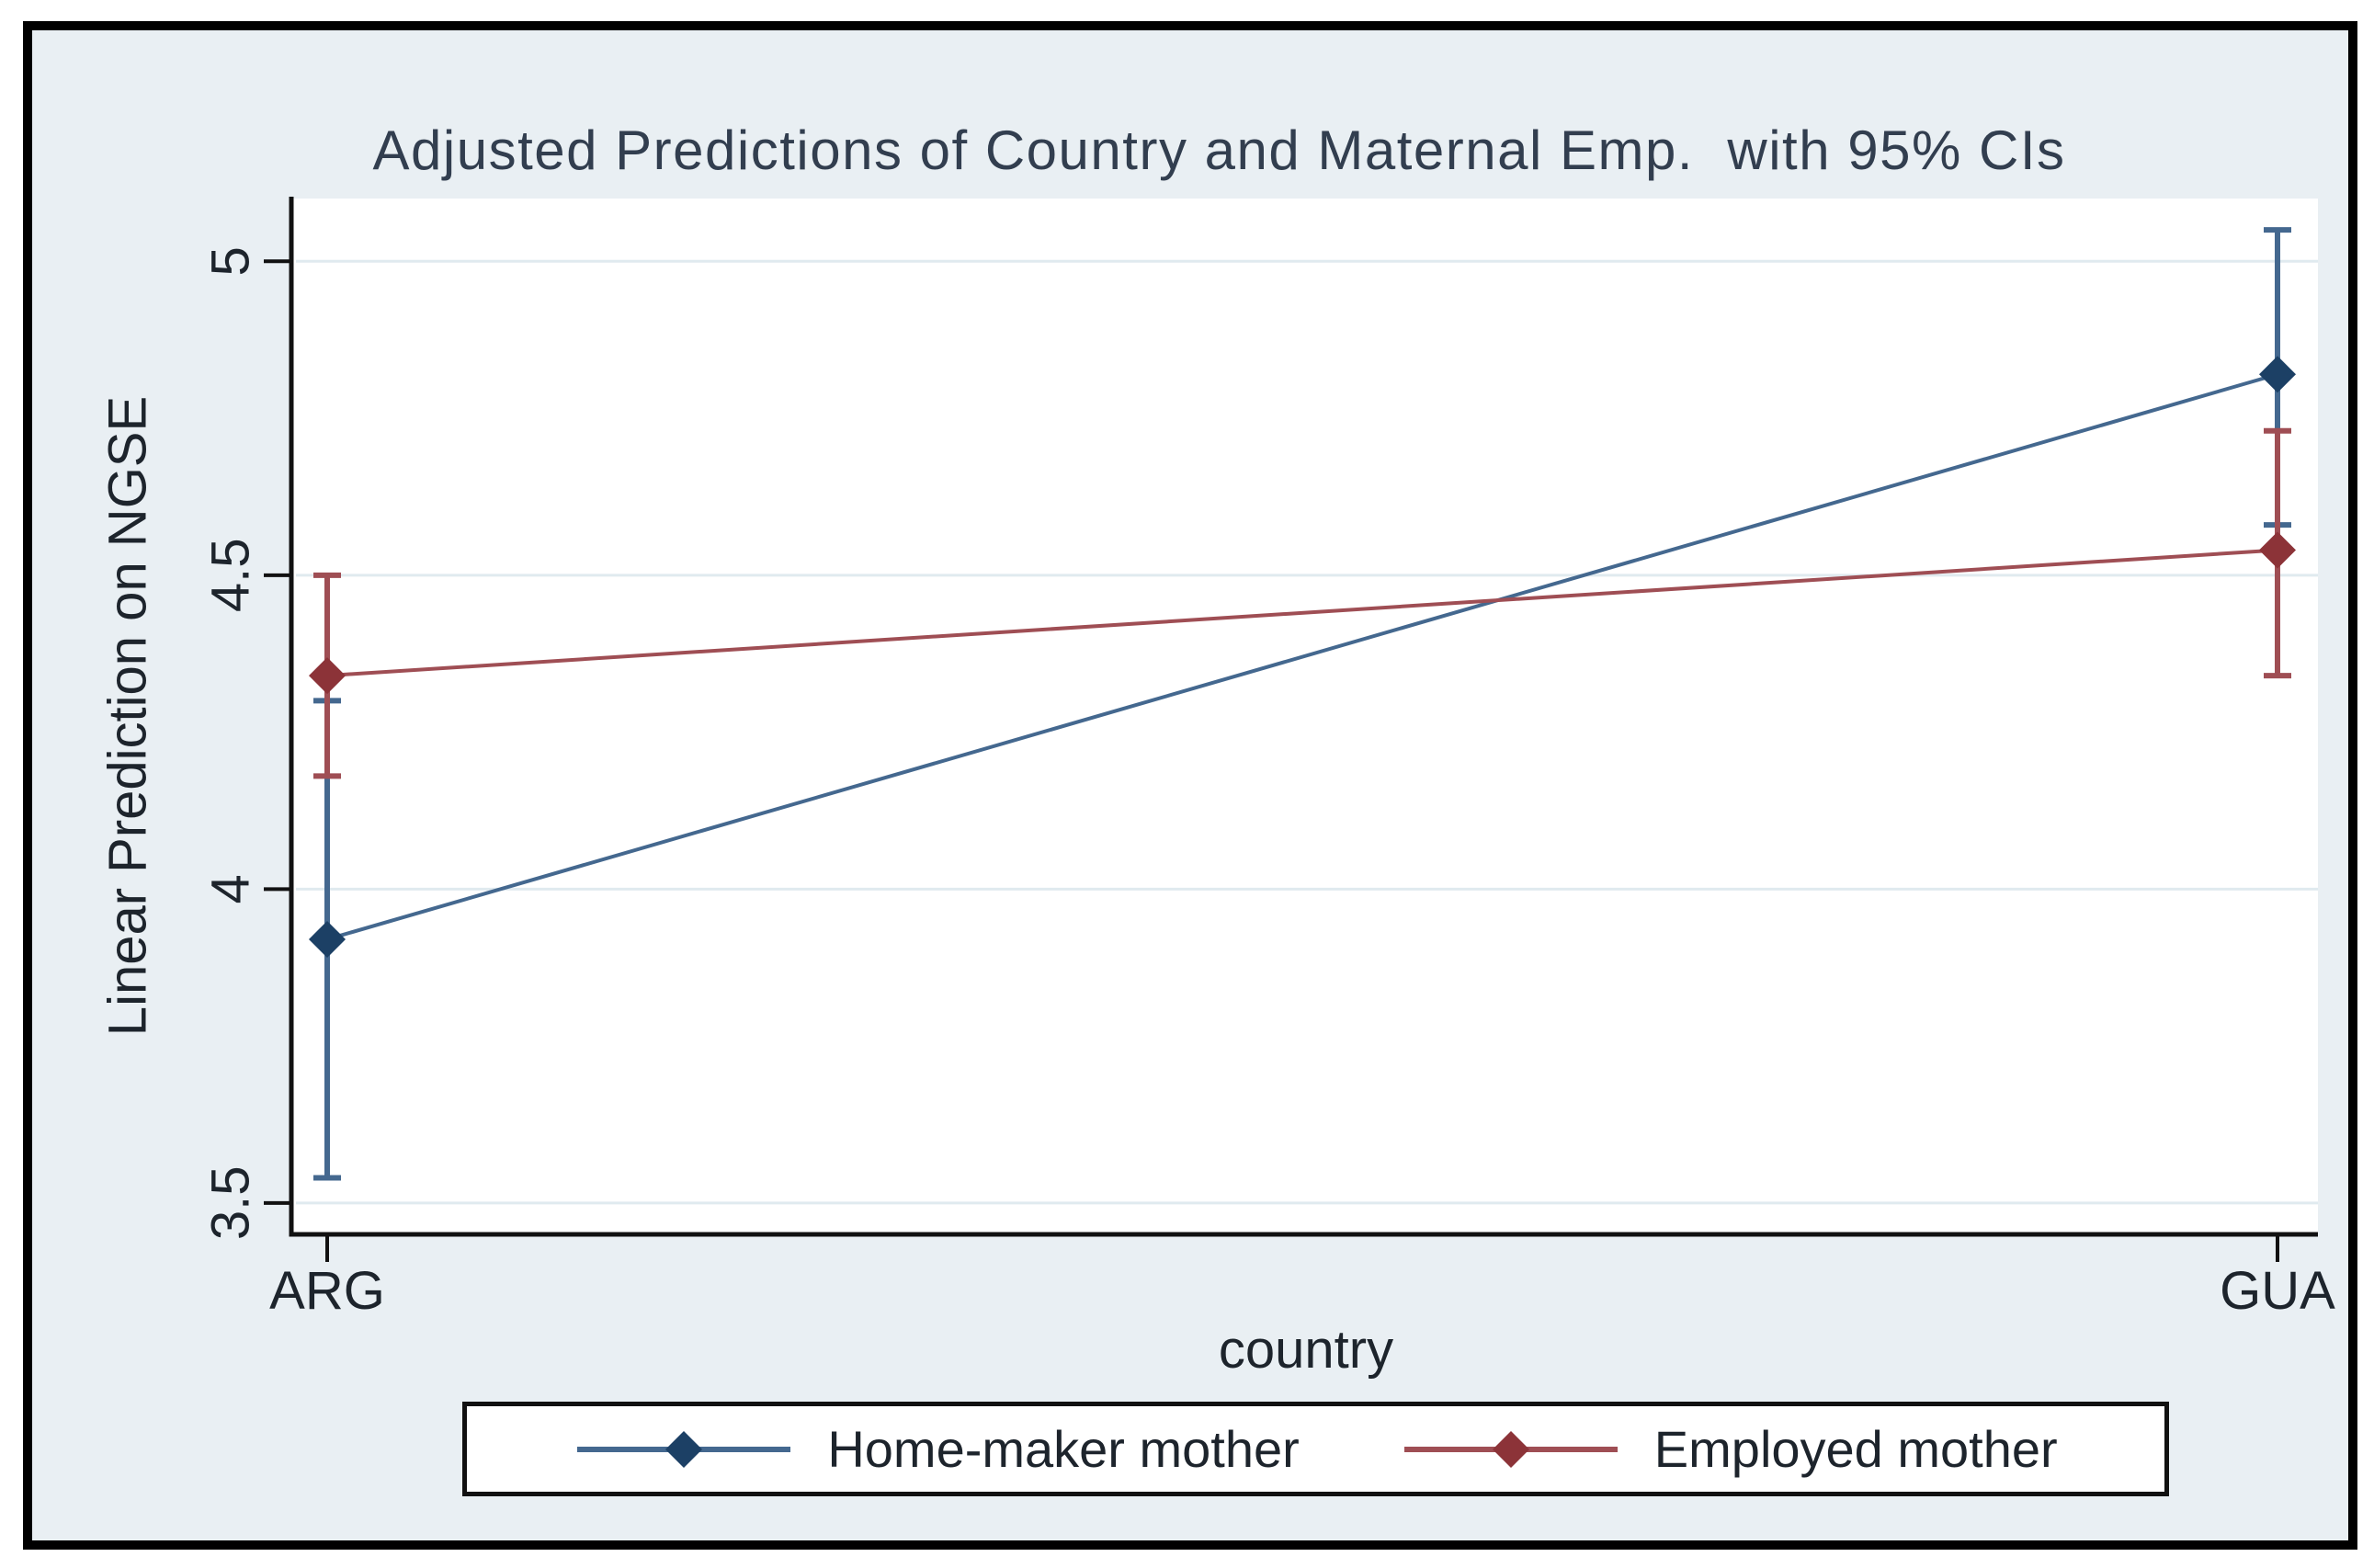 The image size is (2374, 1568). What do you see at coordinates (2277, 1291) in the screenshot?
I see `x-tick-label-gua: GUA` at bounding box center [2277, 1291].